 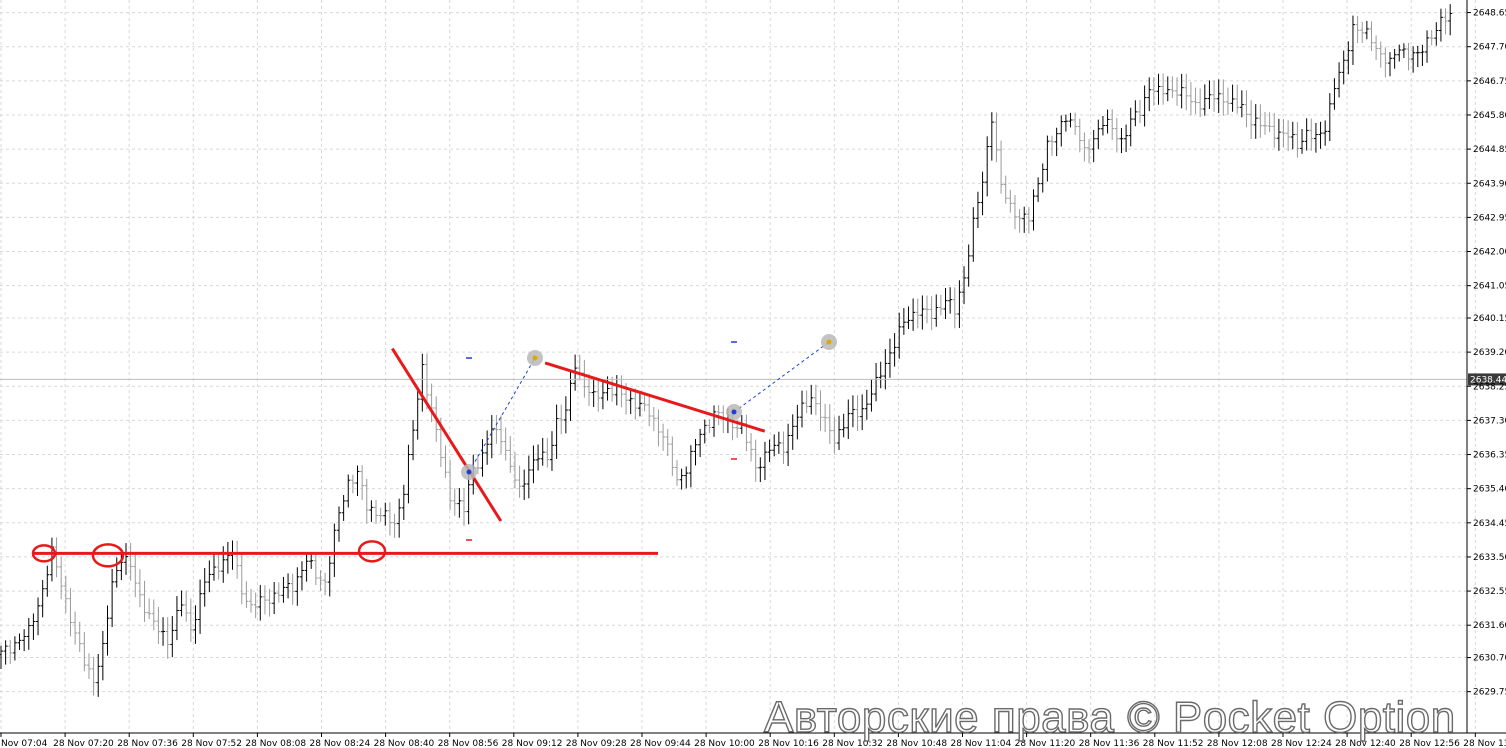 I want to click on price-tick-label: 2641.05, so click(x=1489, y=287).